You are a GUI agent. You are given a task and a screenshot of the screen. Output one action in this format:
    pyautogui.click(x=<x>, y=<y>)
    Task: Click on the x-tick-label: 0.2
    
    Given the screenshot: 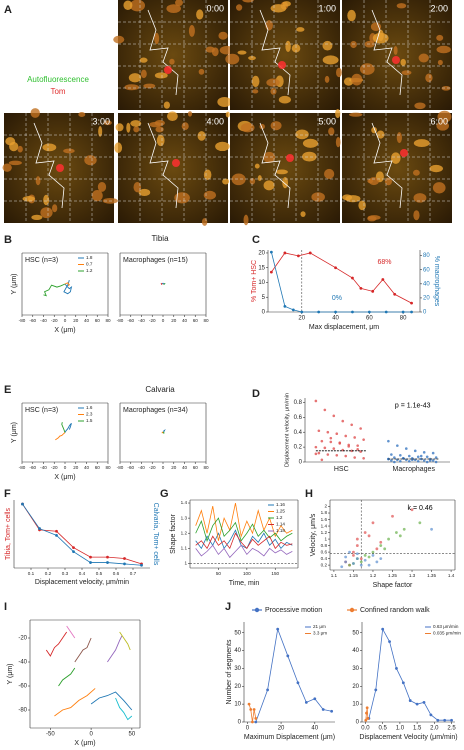 What is the action you would take?
    pyautogui.click(x=48, y=573)
    